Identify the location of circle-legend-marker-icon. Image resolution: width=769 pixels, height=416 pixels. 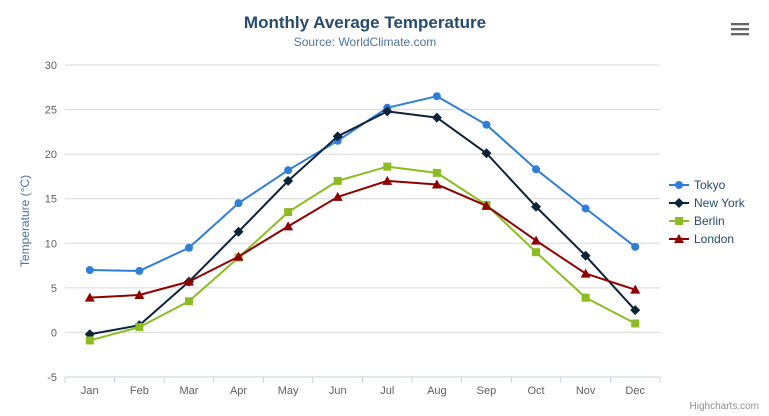
(679, 185).